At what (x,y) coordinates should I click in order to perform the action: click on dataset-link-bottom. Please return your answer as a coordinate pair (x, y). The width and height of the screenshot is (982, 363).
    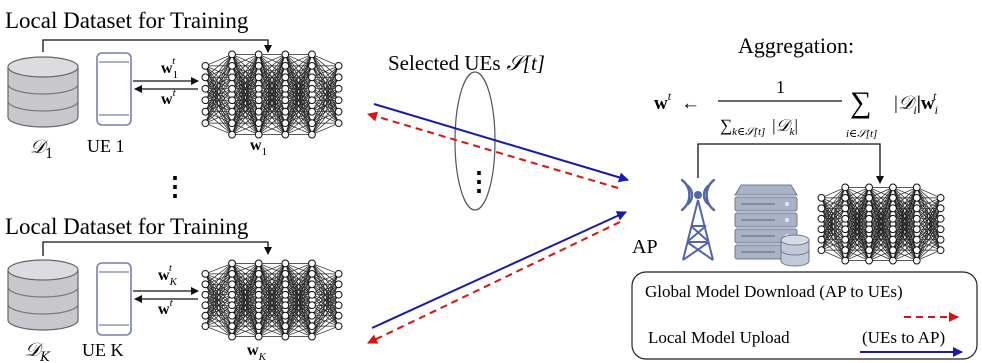
    Looking at the image, I should click on (157, 248).